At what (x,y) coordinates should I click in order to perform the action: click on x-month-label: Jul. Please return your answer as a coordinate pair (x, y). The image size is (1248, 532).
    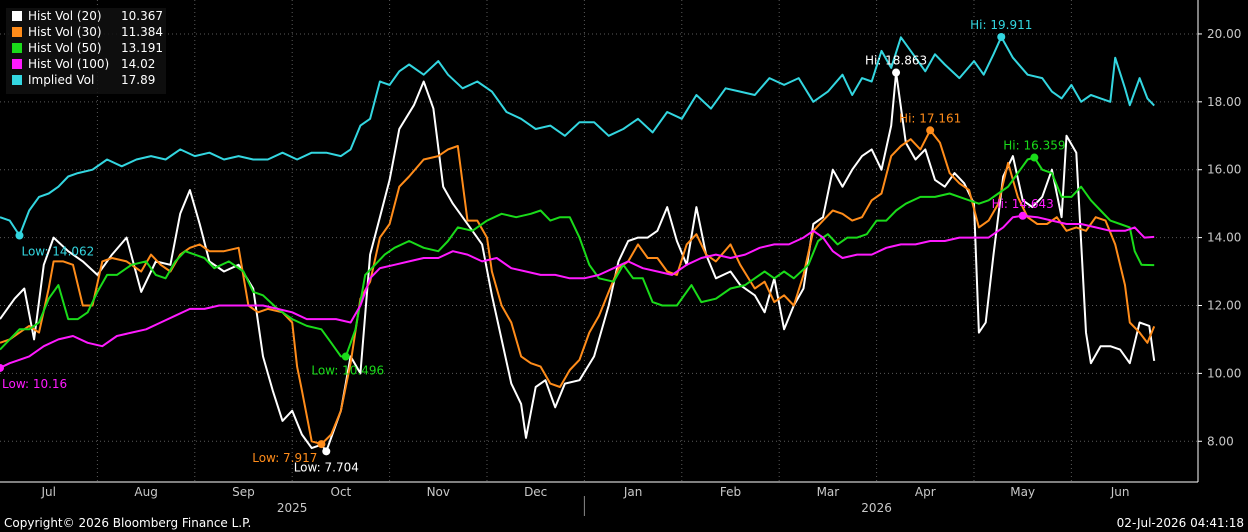
    Looking at the image, I should click on (47, 492).